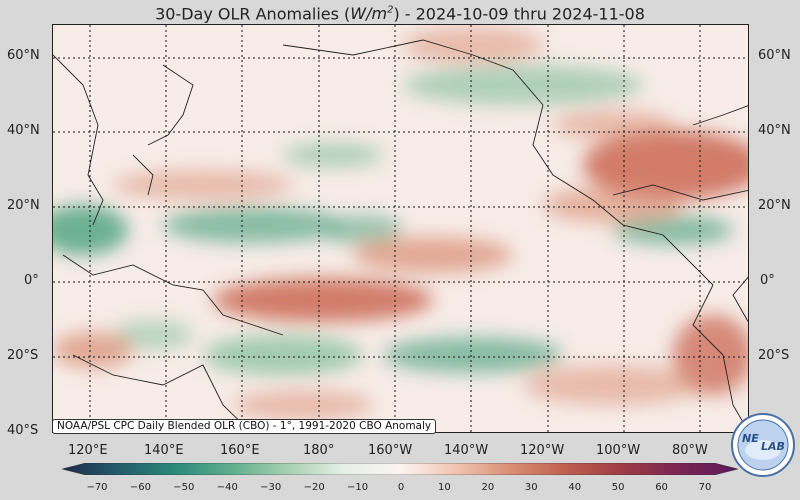 Image resolution: width=800 pixels, height=500 pixels. What do you see at coordinates (750, 438) in the screenshot?
I see `logo-text-left: NE` at bounding box center [750, 438].